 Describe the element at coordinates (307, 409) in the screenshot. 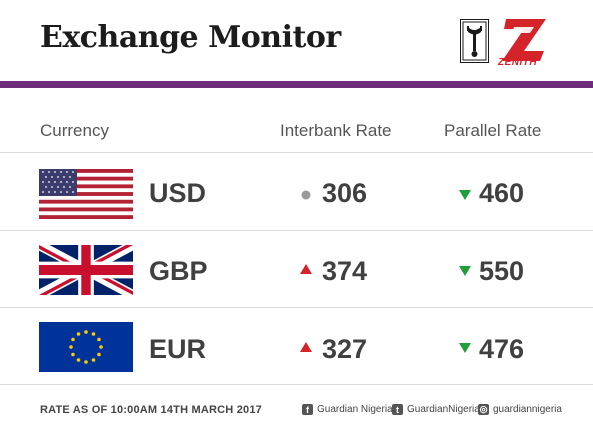

I see `facebook-icon: f` at that location.